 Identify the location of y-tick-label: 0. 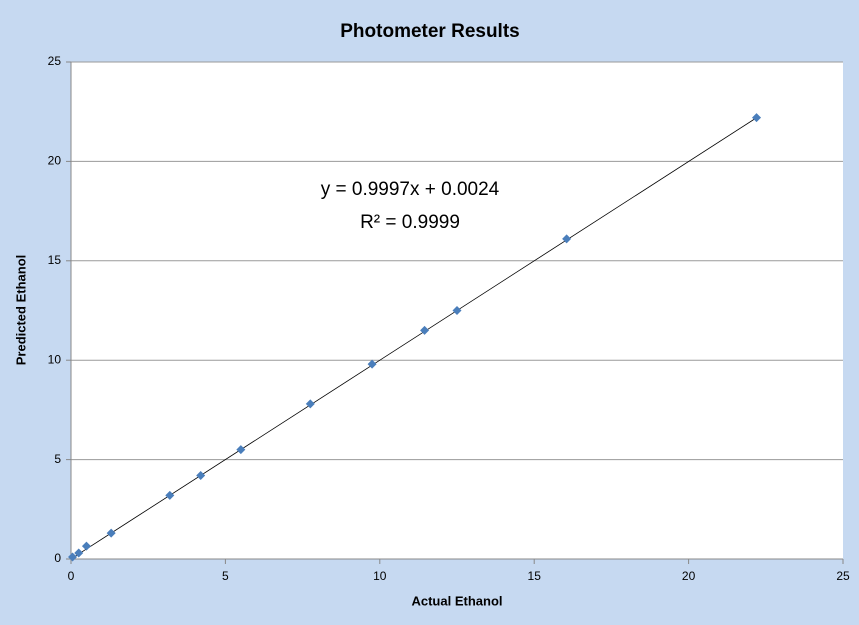
(57, 558).